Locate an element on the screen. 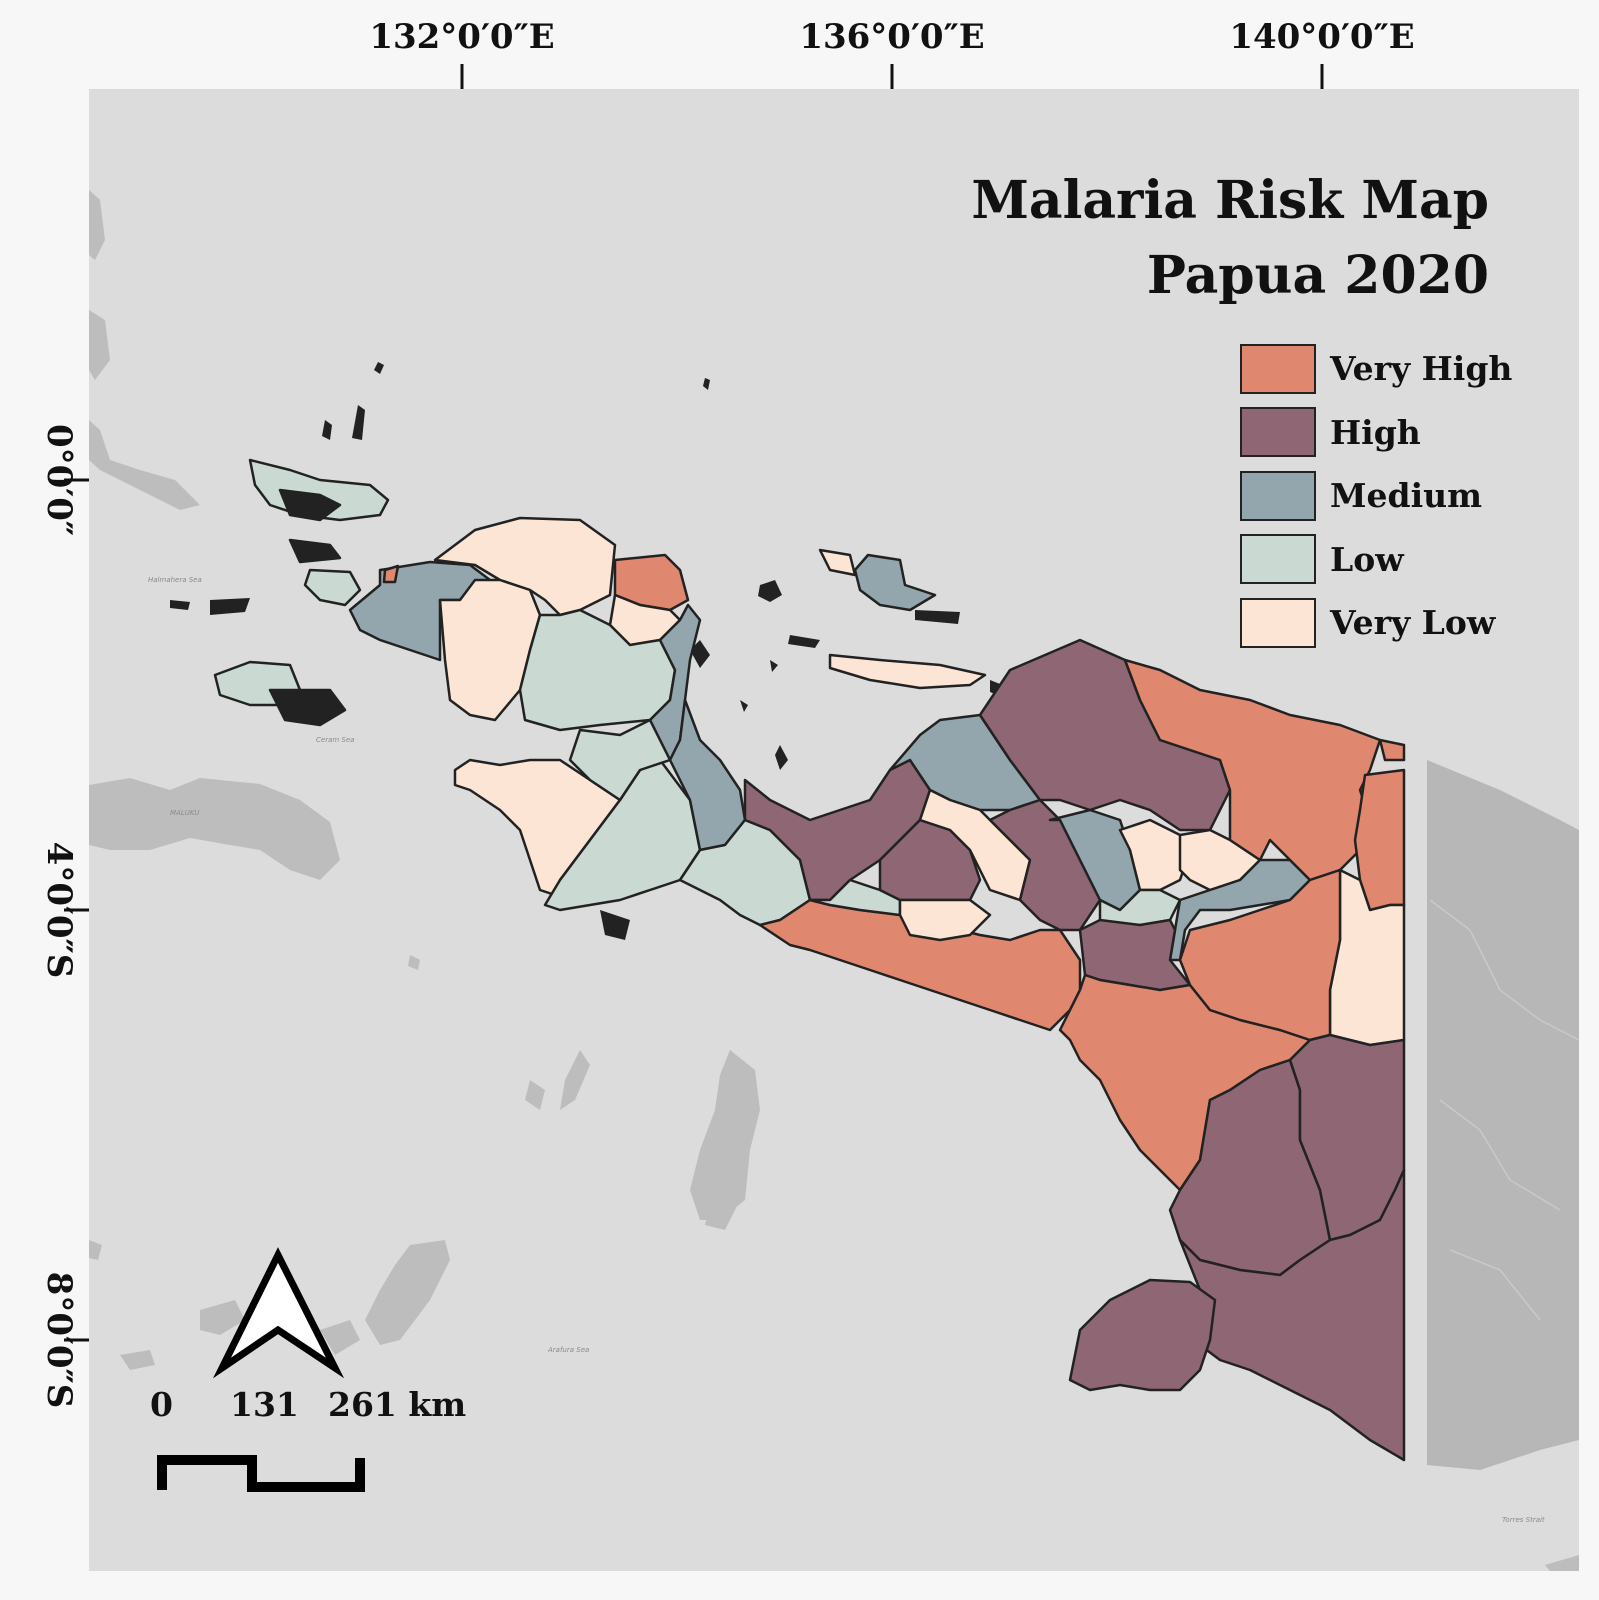 The height and width of the screenshot is (1600, 1599). legend-label-high: High is located at coordinates (1375, 432).